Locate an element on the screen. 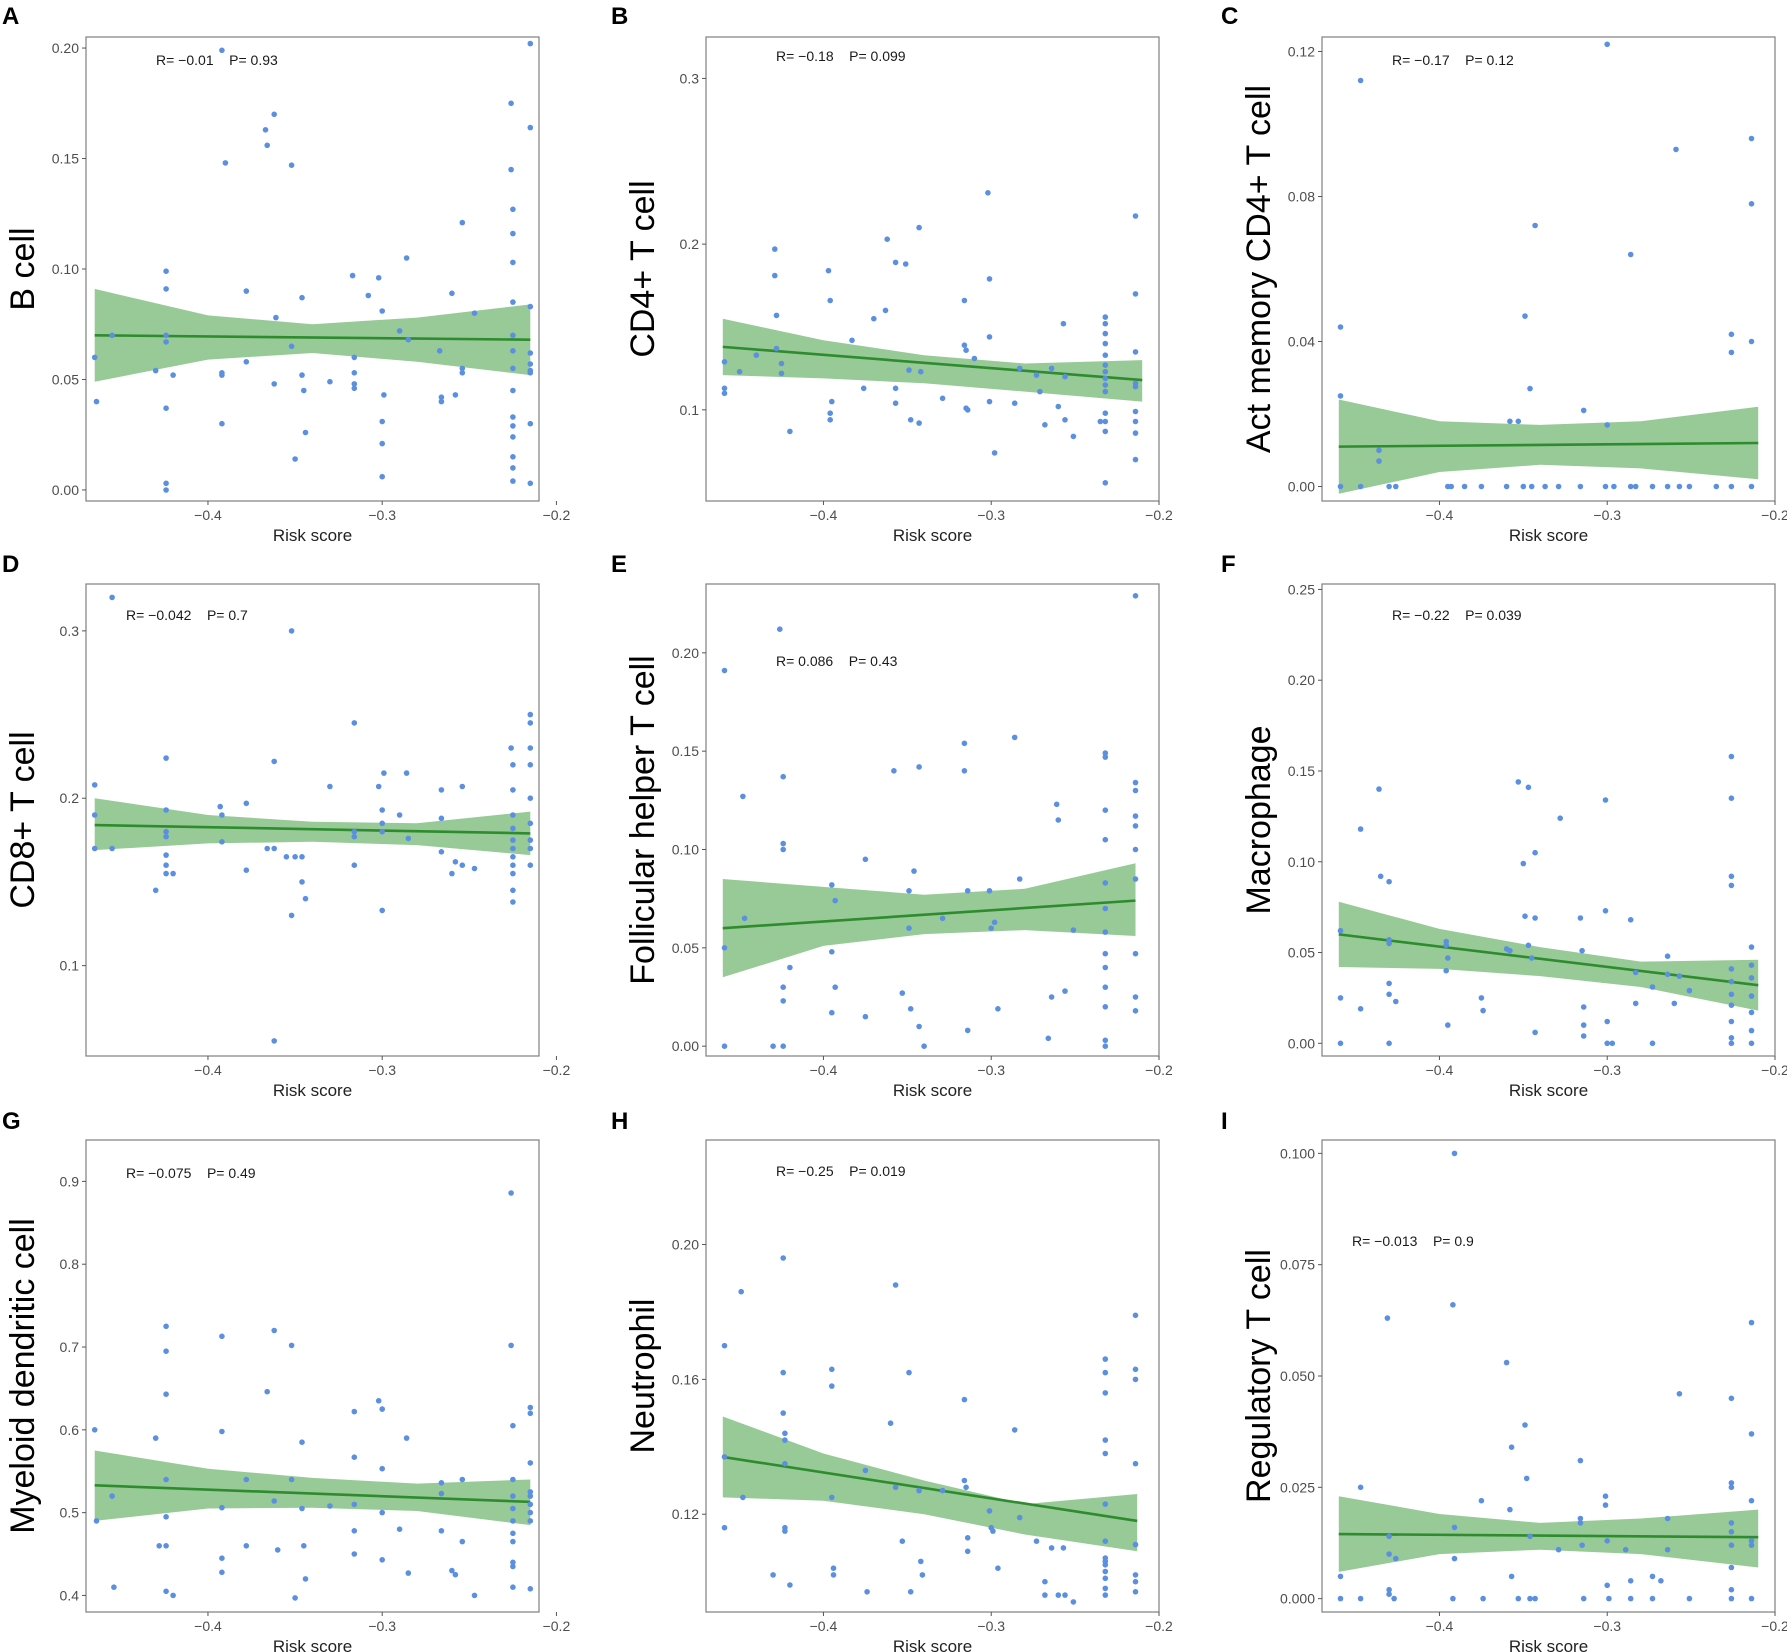 The width and height of the screenshot is (1787, 1652). regression-line is located at coordinates (930, 1489).